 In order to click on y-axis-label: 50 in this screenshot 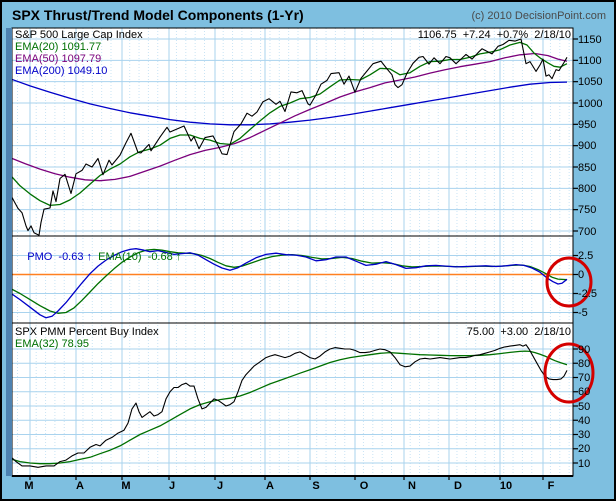, I will do `click(584, 406)`.